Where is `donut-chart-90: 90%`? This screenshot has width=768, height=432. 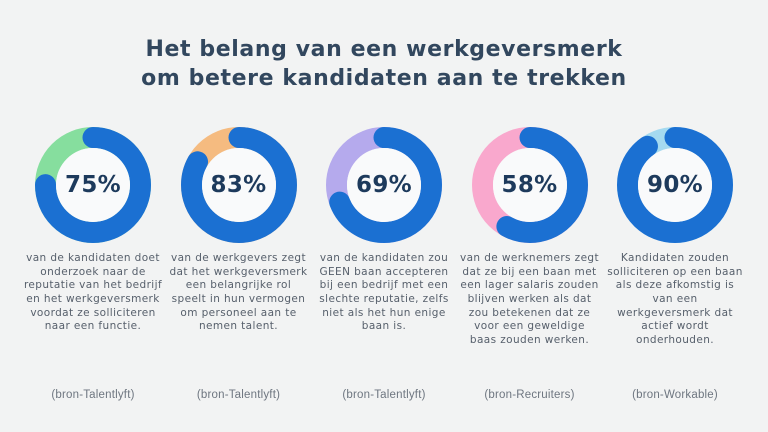 donut-chart-90: 90% is located at coordinates (675, 185).